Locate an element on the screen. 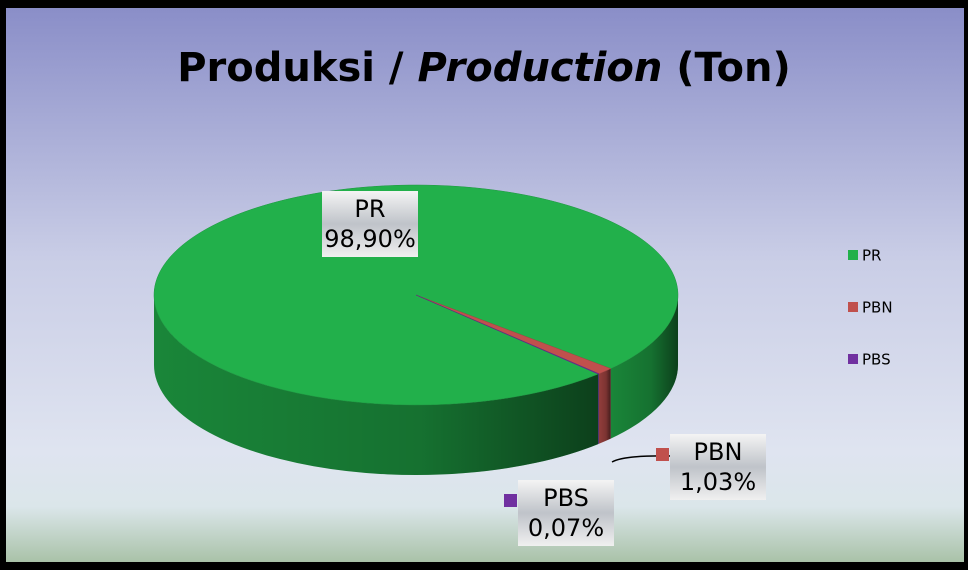  data-label-category: PBS is located at coordinates (566, 498).